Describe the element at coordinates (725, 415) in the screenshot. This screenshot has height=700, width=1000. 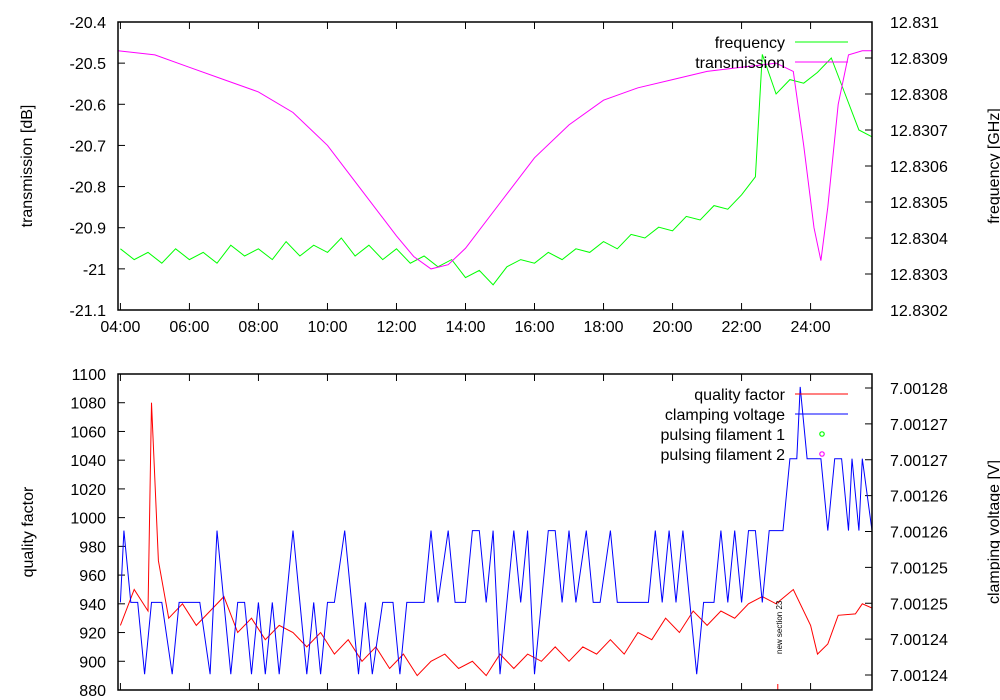
I see `legend-label: clamping voltage` at that location.